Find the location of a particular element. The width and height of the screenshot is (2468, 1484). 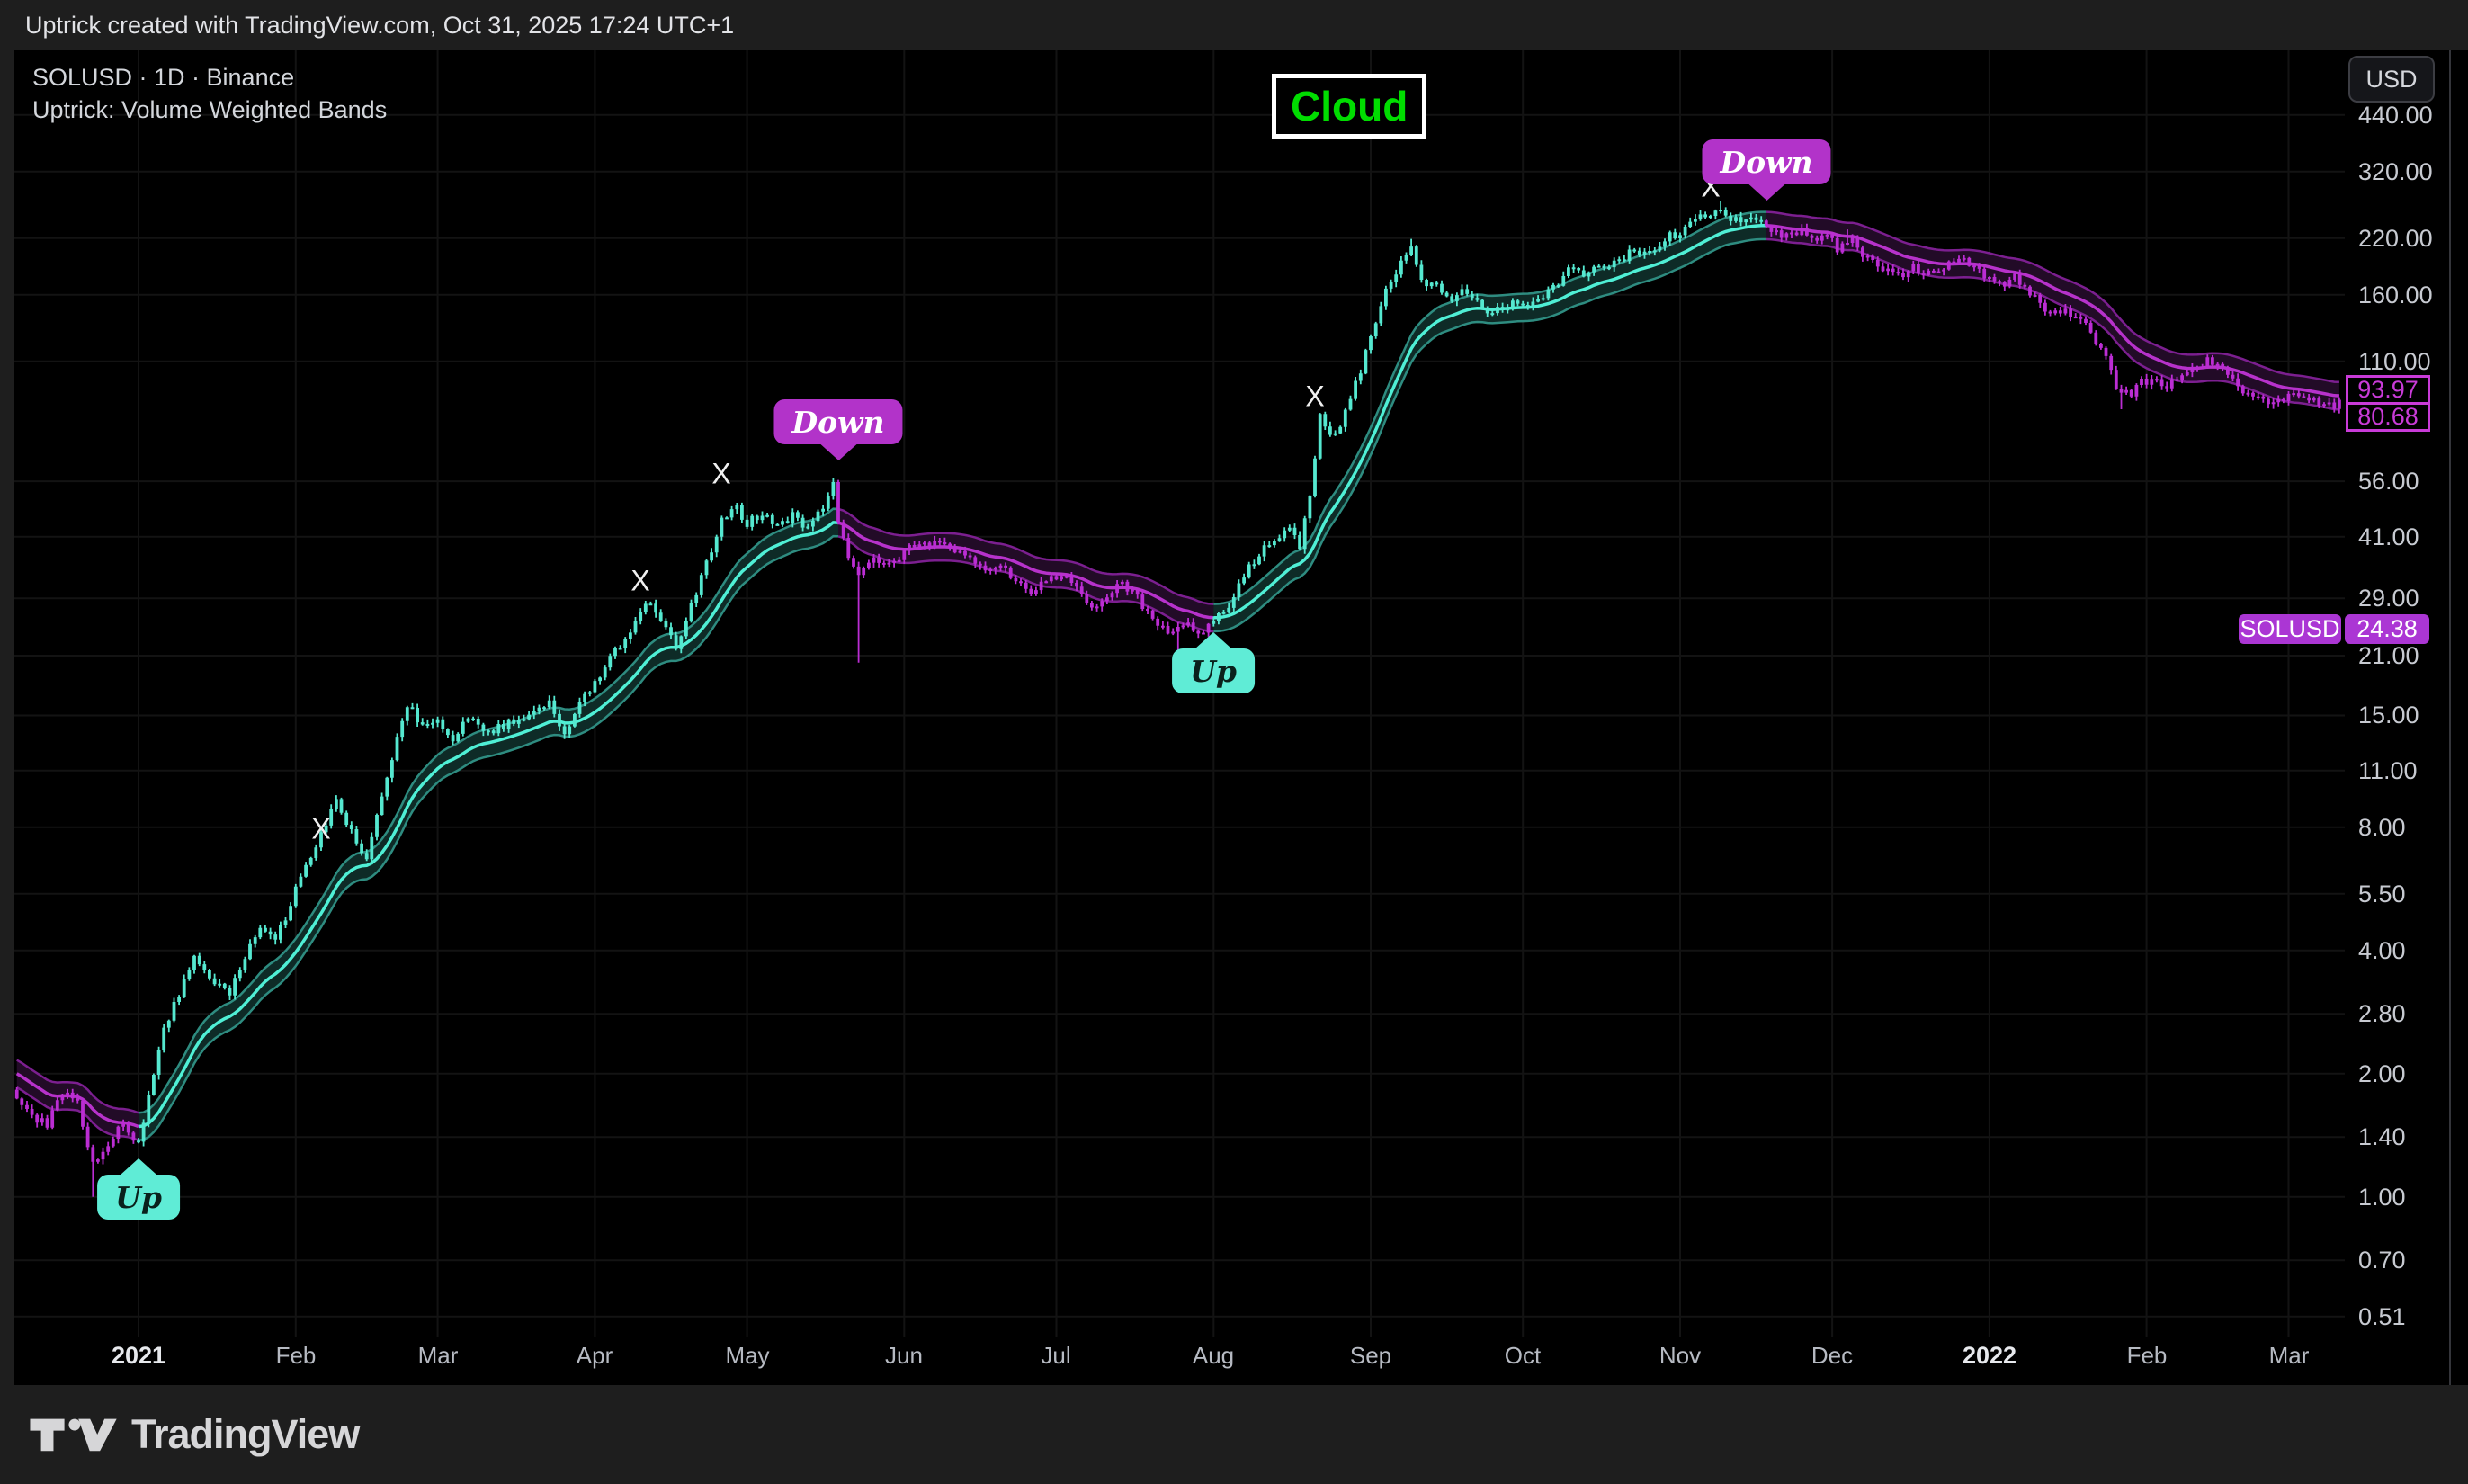

last-price-symbol: SOLUSD is located at coordinates (2290, 629).